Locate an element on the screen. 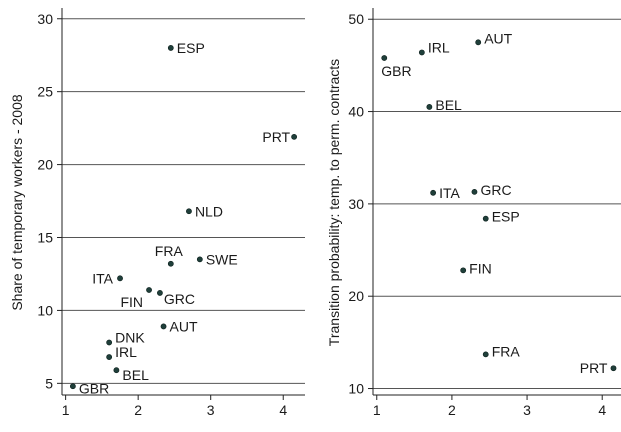 This screenshot has width=621, height=432. y-axis-title: Share of temporary workers - 2008 is located at coordinates (17, 202).